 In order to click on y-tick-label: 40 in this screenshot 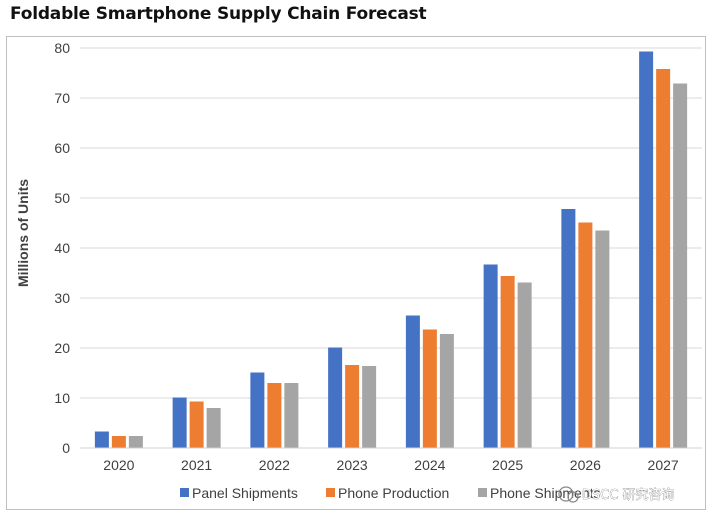, I will do `click(62, 248)`.